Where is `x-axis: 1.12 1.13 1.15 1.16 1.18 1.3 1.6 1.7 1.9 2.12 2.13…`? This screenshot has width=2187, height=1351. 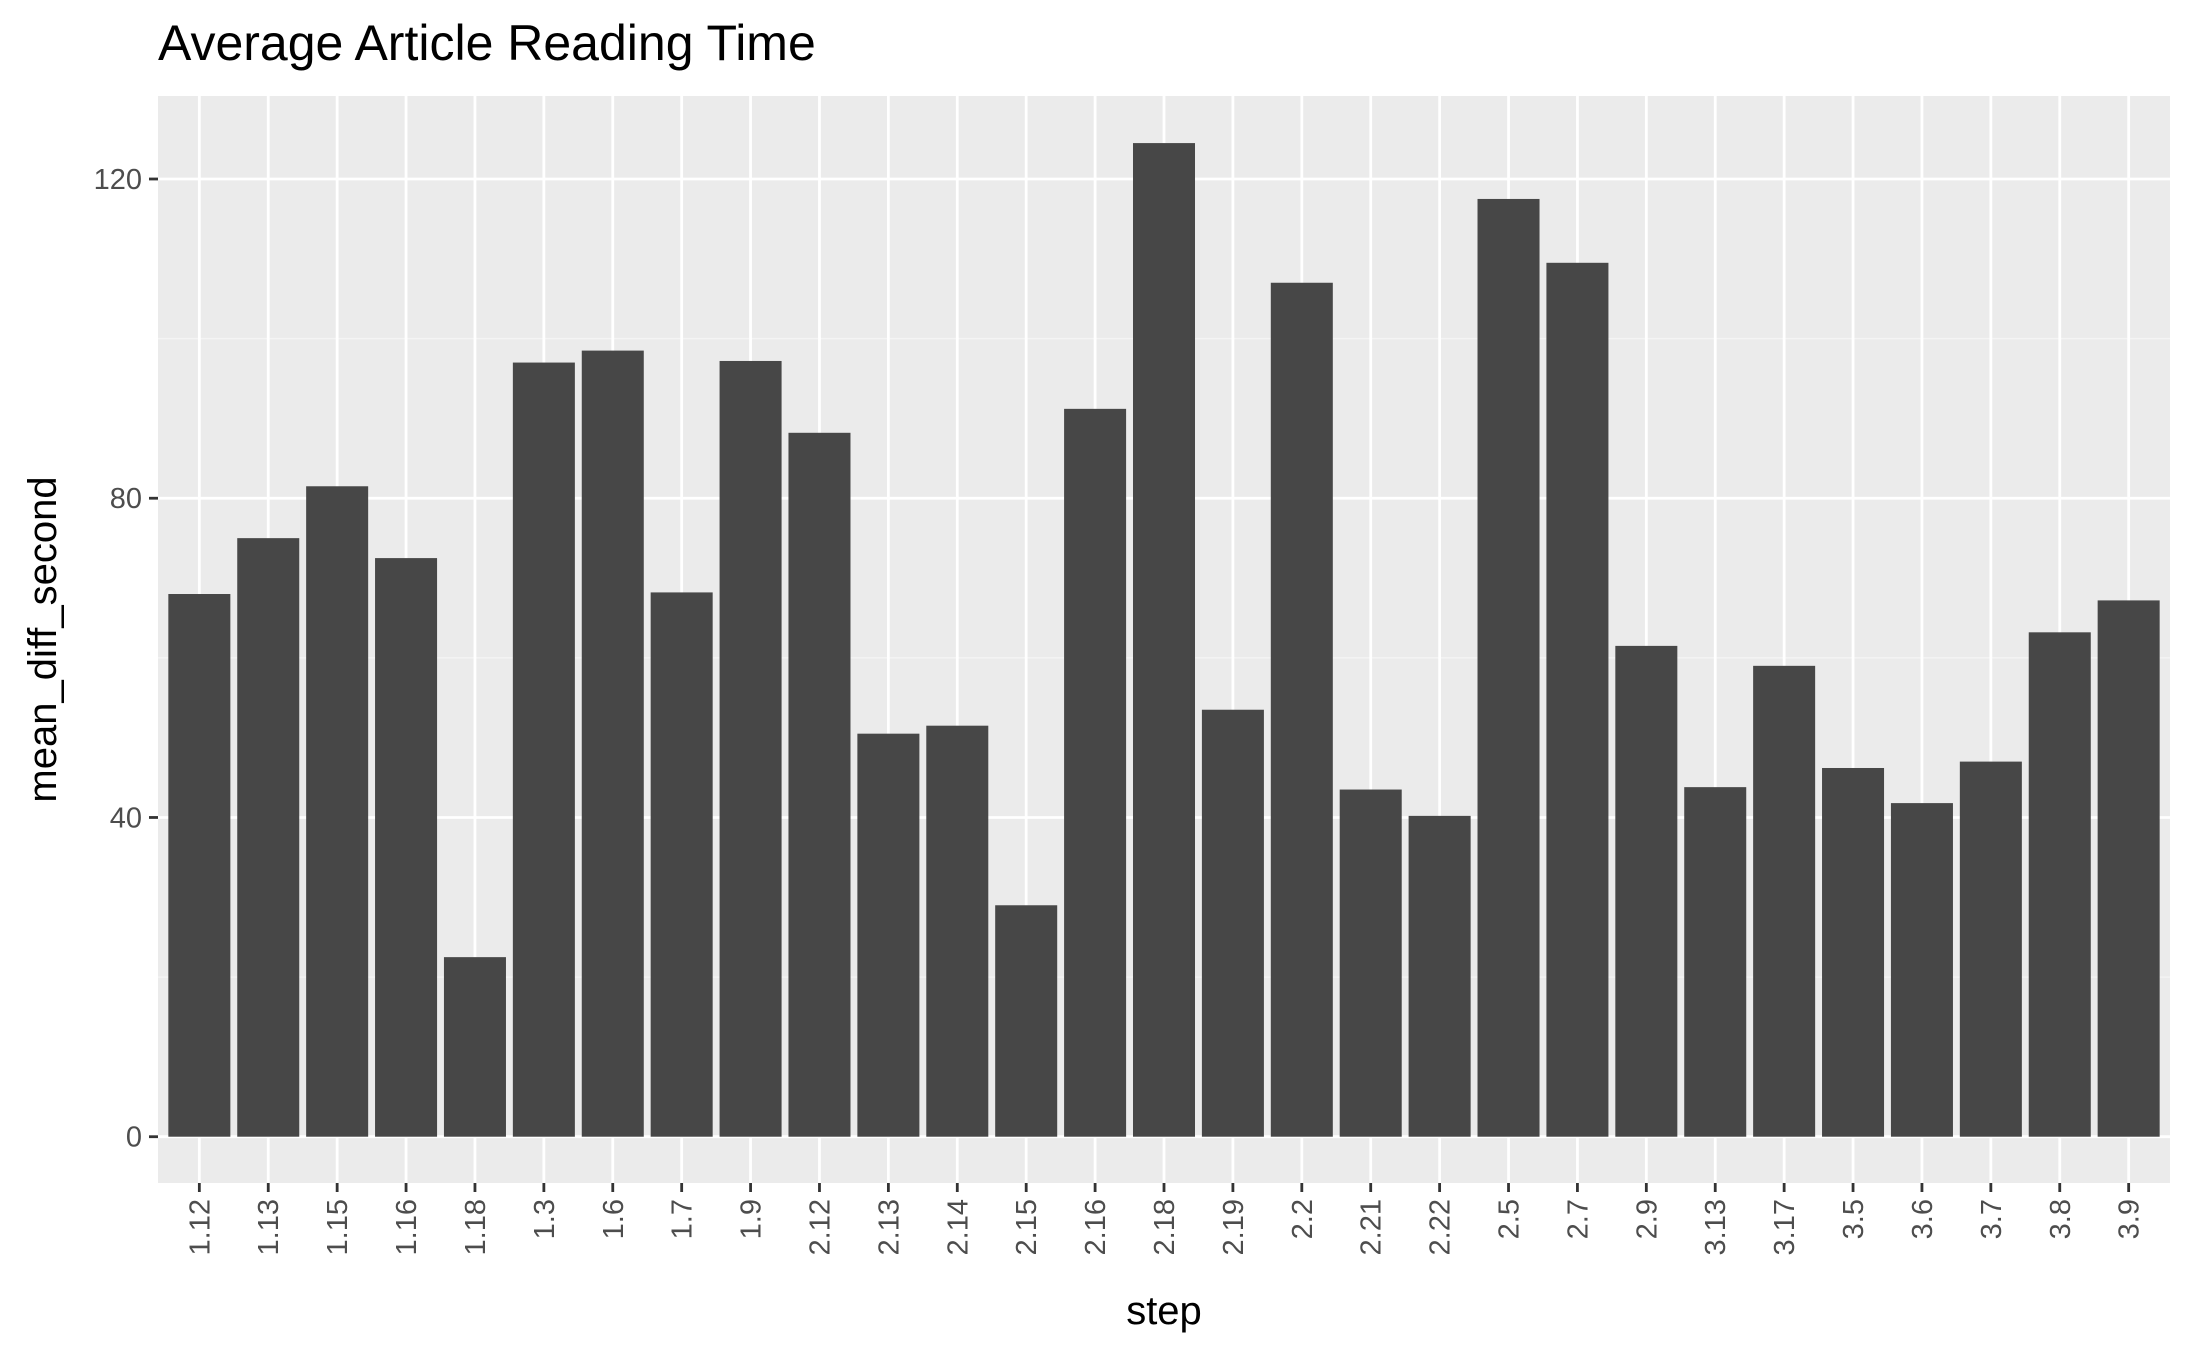
x-axis: 1.12 1.13 1.15 1.16 1.18 1.3 1.6 1.7 1.9 2.12 2.13… is located at coordinates (1165, 1219).